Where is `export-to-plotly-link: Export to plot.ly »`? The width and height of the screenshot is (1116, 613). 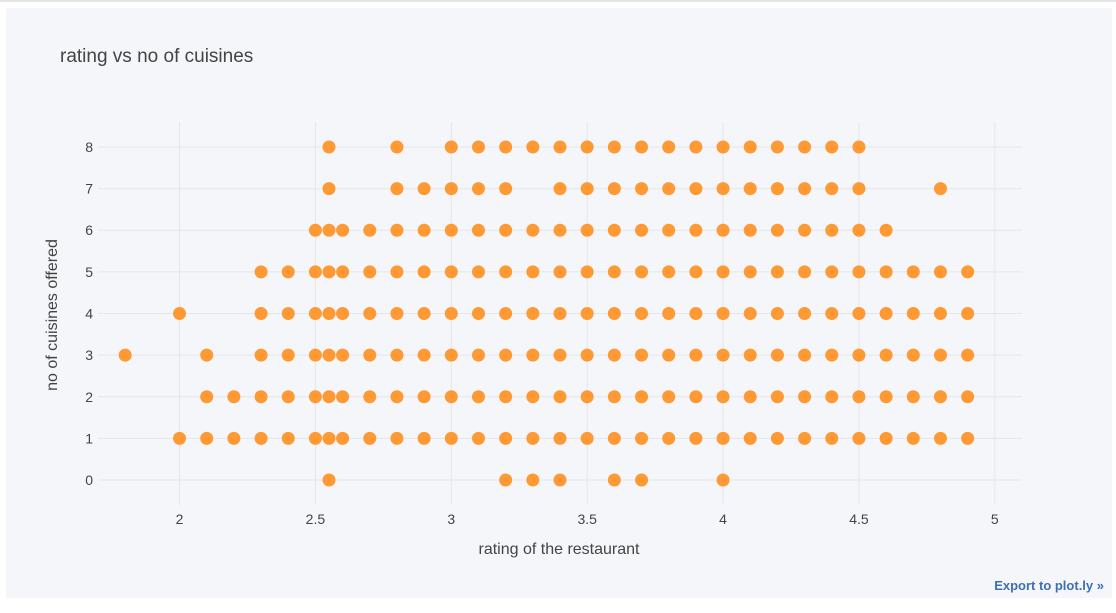 export-to-plotly-link: Export to plot.ly » is located at coordinates (1049, 585).